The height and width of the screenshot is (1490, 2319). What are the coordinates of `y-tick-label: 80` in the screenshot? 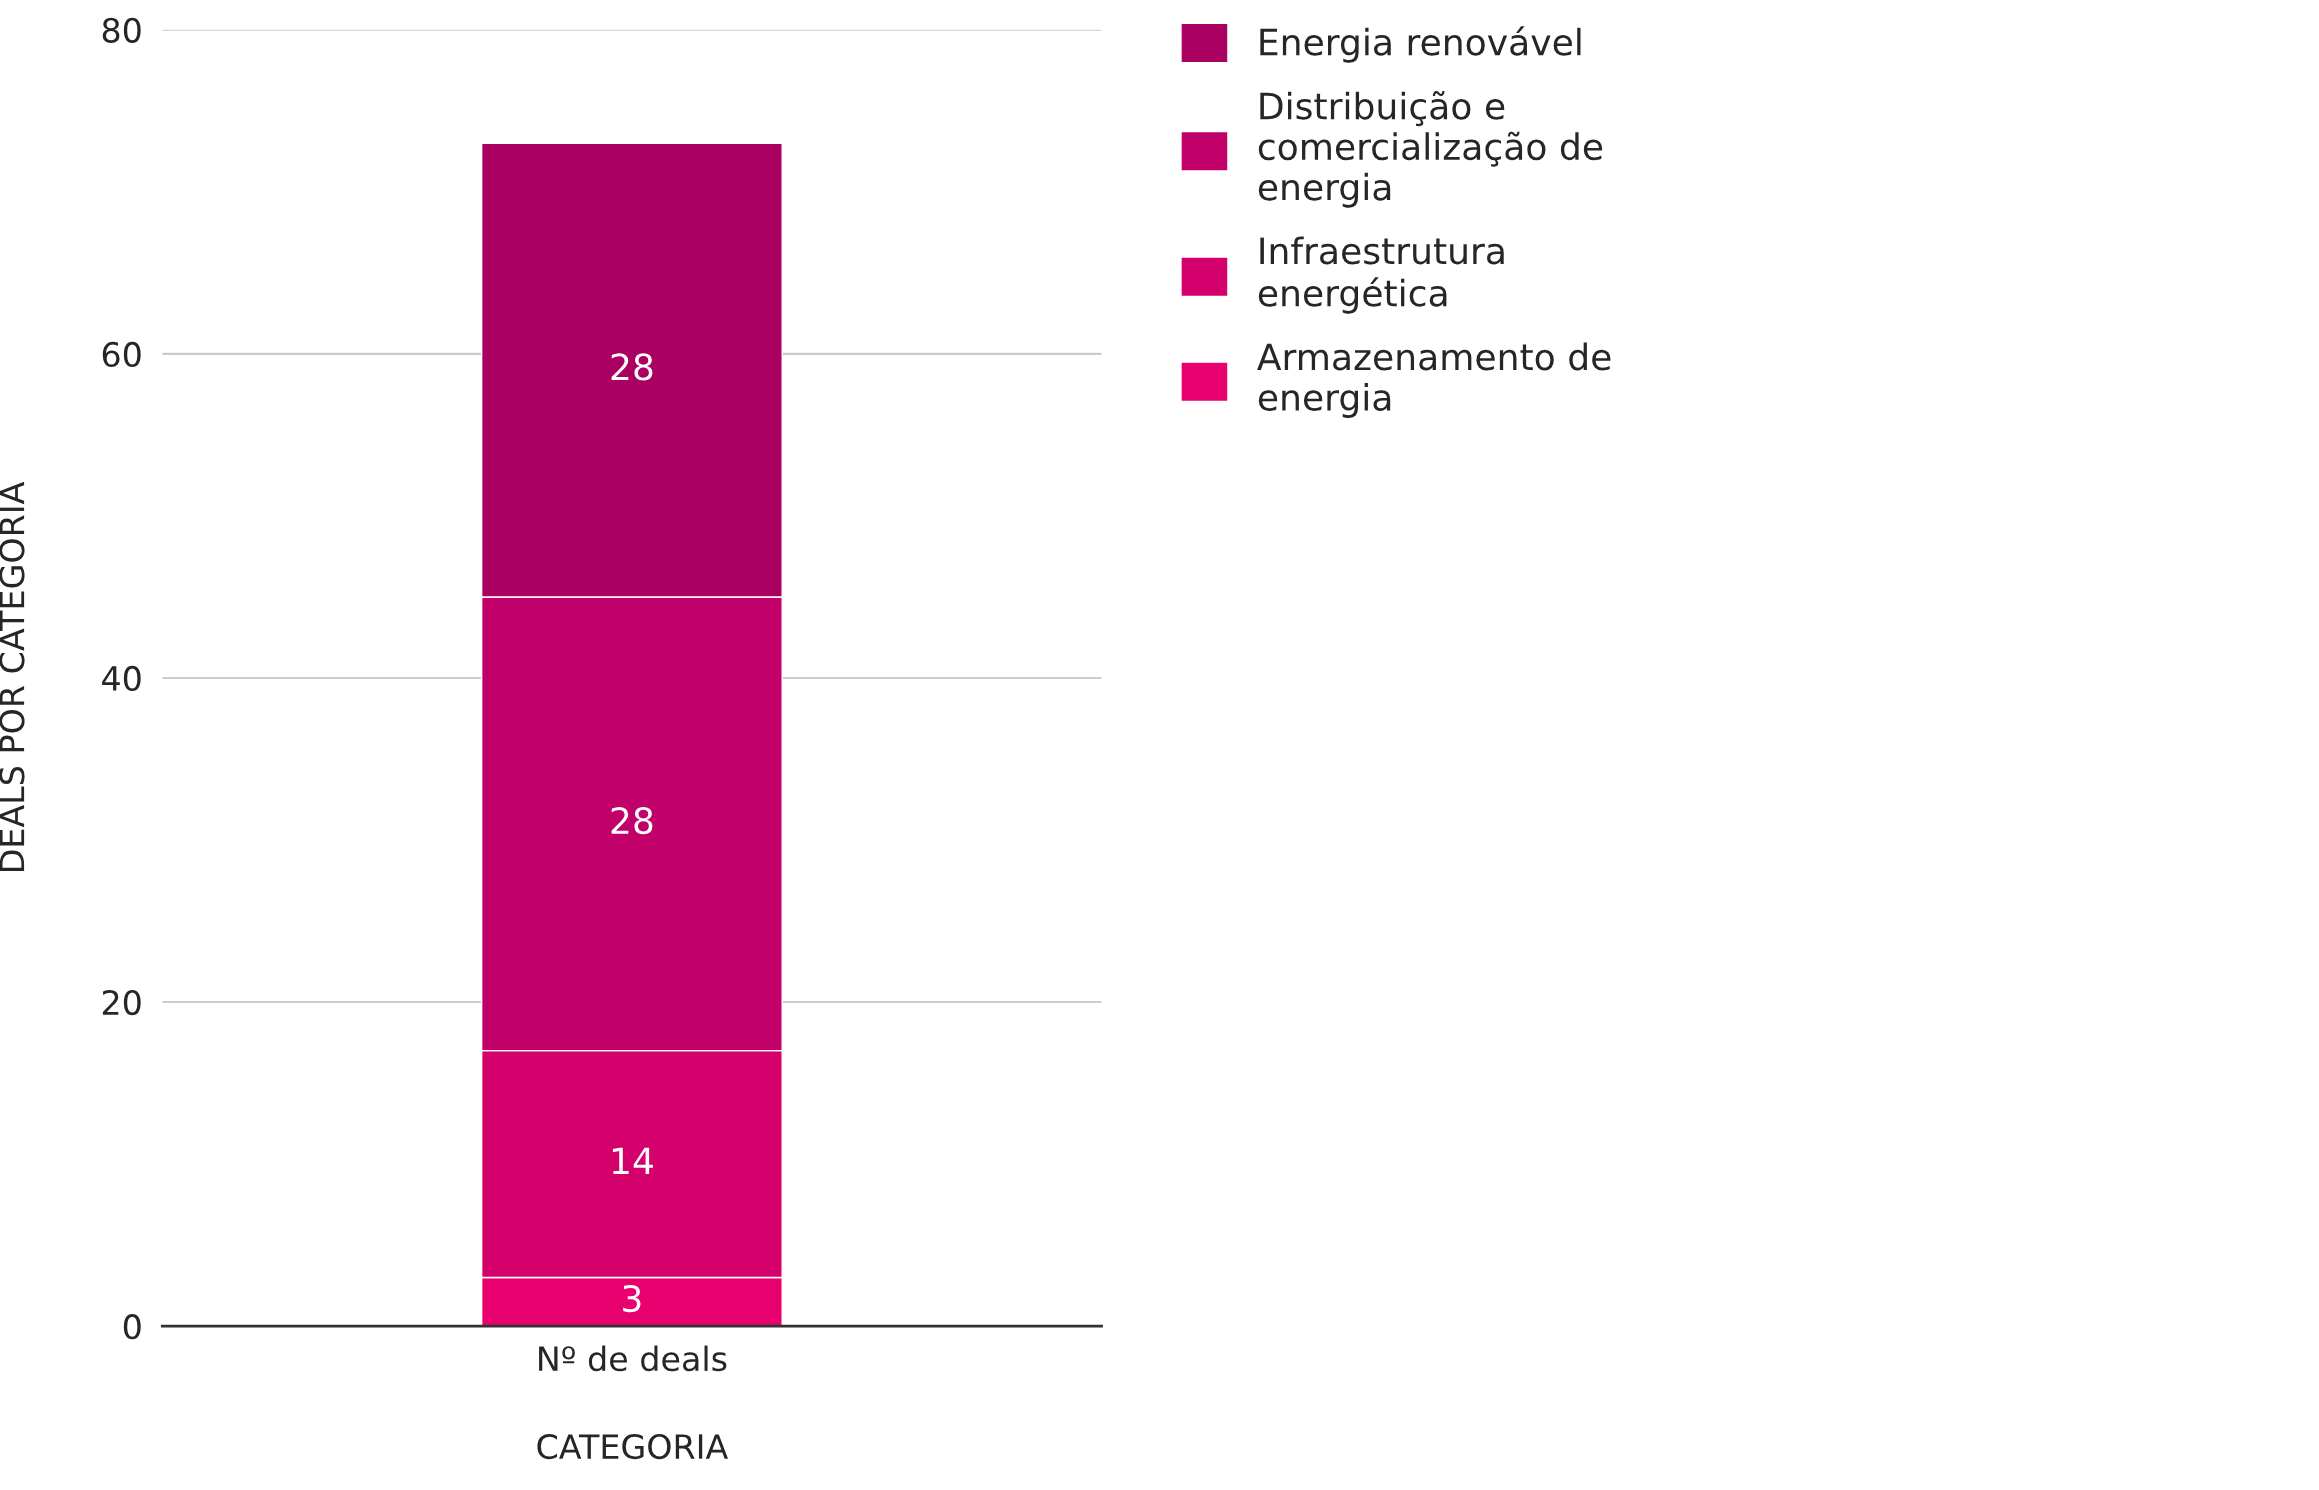 It's located at (121, 30).